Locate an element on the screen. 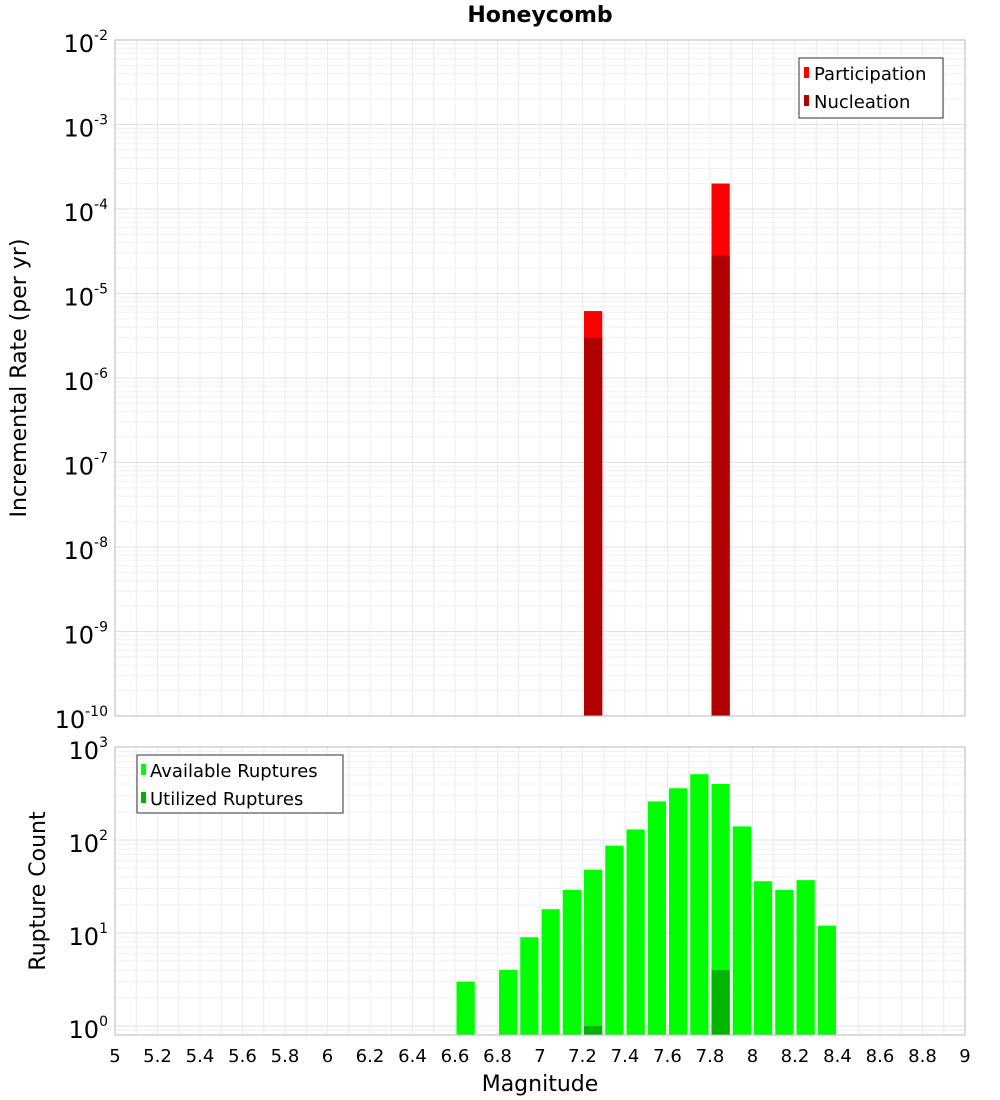 The width and height of the screenshot is (1000, 1100). x-tick-label: 7.8 is located at coordinates (710, 1056).